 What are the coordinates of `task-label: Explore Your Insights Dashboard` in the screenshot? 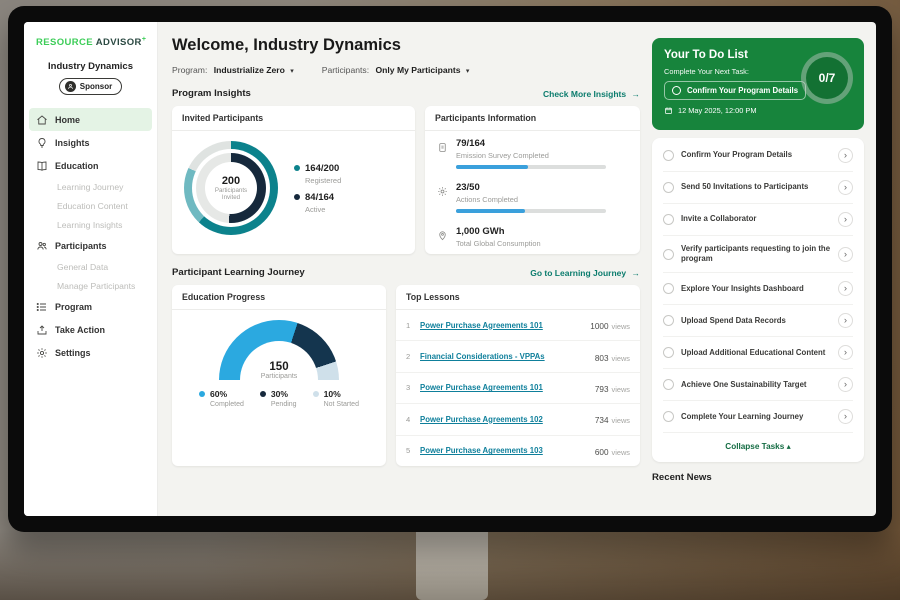 It's located at (742, 288).